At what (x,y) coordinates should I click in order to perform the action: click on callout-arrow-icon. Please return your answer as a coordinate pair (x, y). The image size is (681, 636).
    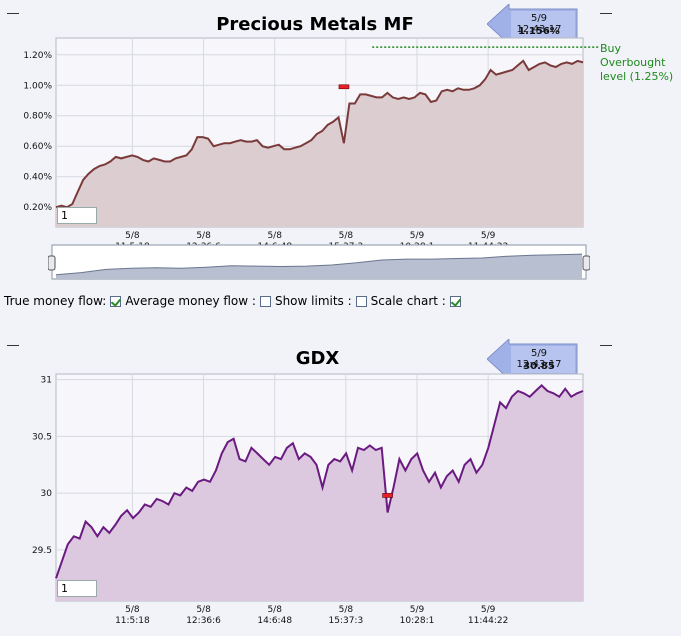
    Looking at the image, I should click on (532, 24).